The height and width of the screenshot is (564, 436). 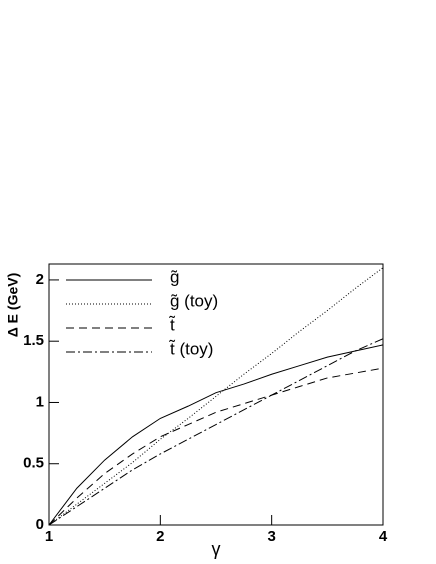 What do you see at coordinates (49, 536) in the screenshot?
I see `x-tick-label: 1` at bounding box center [49, 536].